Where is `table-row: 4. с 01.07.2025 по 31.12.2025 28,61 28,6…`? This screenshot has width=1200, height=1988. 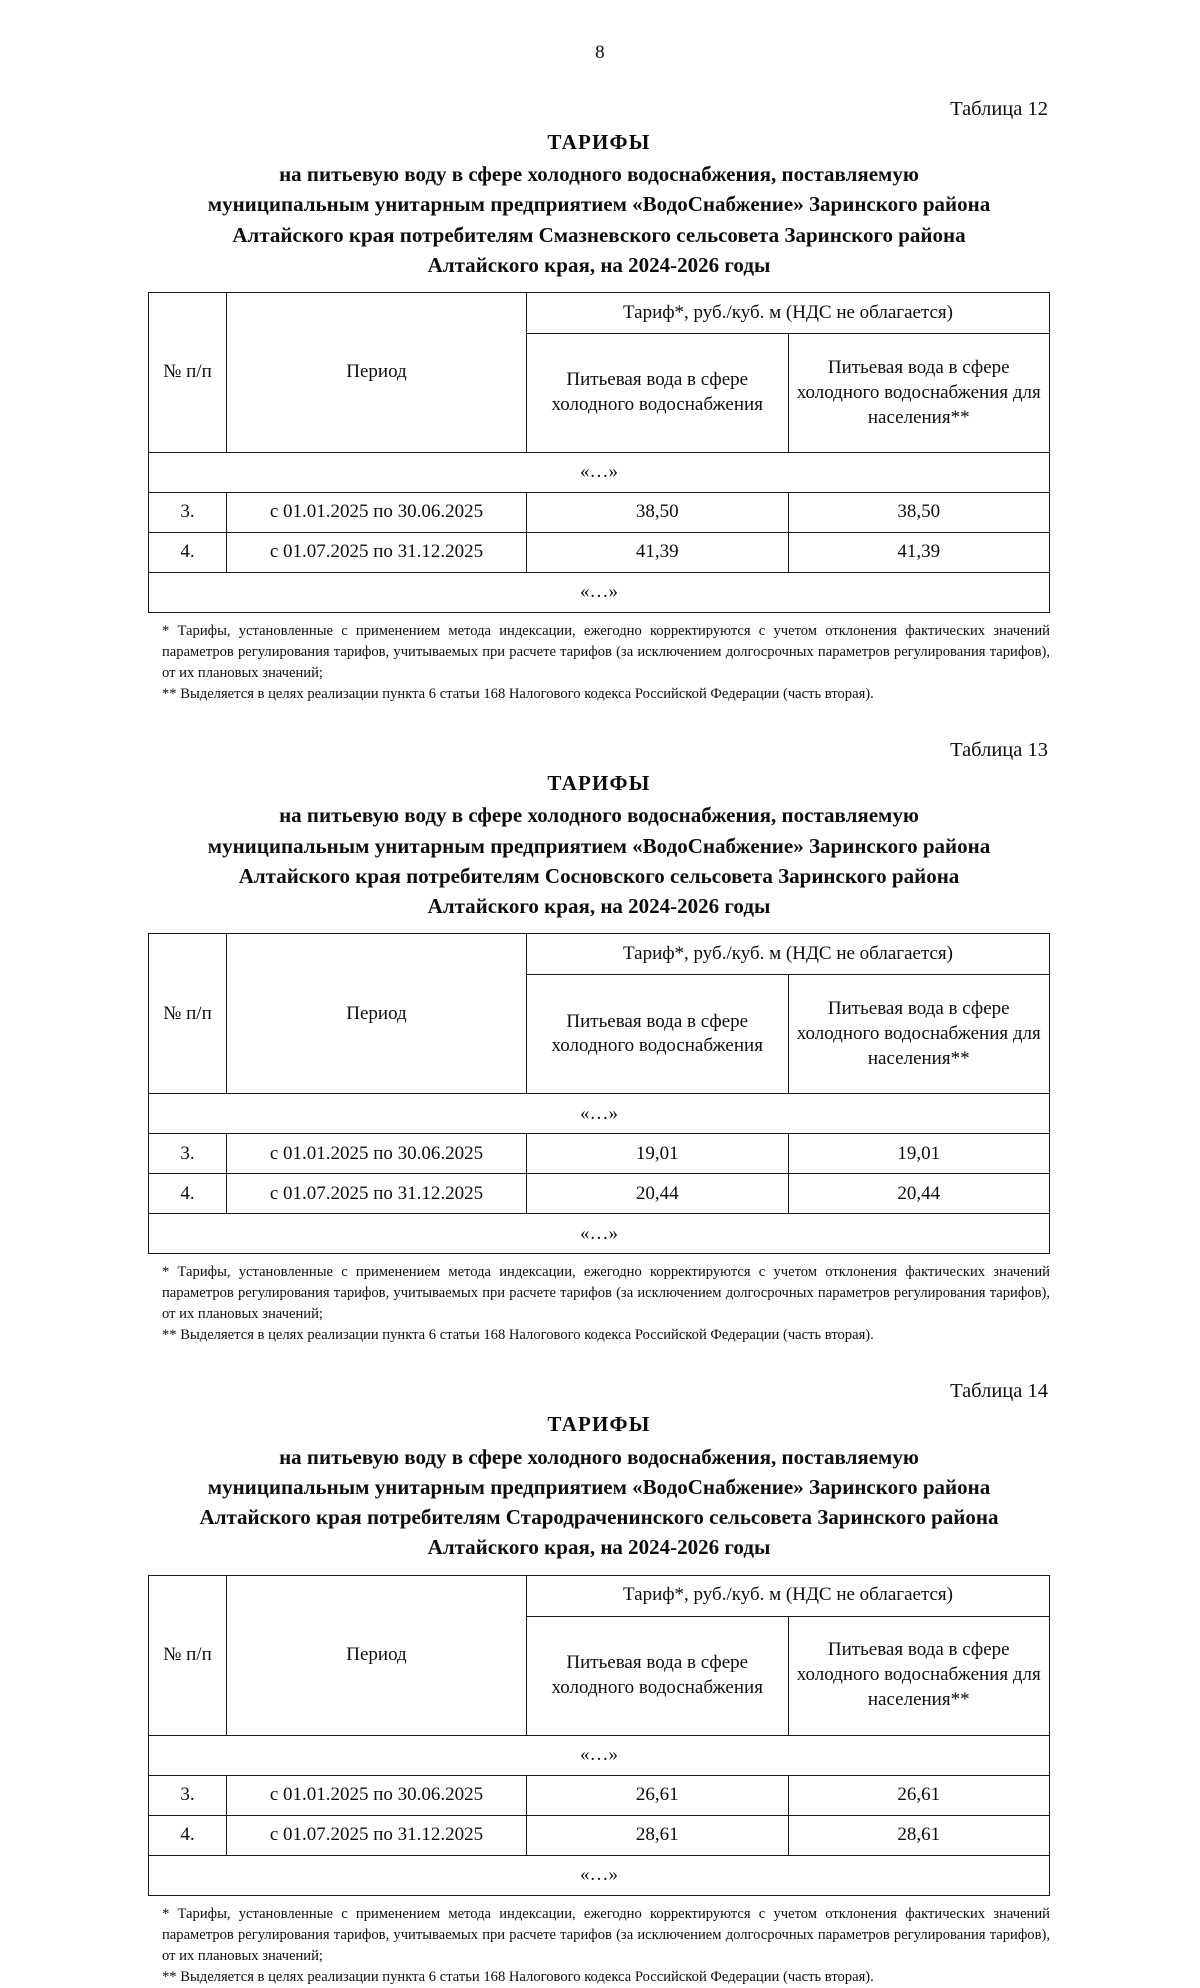 table-row: 4. с 01.07.2025 по 31.12.2025 28,61 28,6… is located at coordinates (599, 1835).